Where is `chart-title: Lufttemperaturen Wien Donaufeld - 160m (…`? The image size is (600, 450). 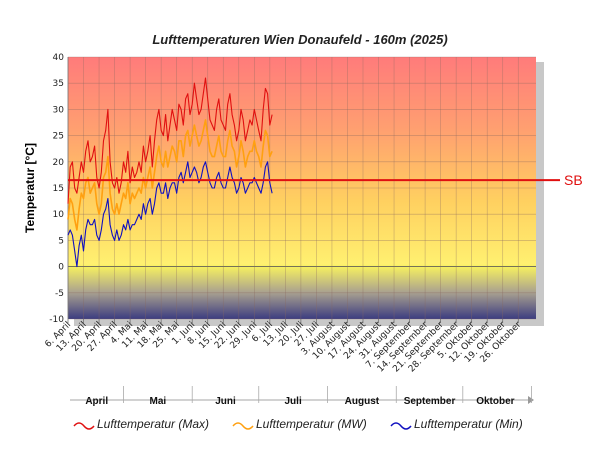
chart-title: Lufttemperaturen Wien Donaufeld - 160m (… is located at coordinates (299, 39).